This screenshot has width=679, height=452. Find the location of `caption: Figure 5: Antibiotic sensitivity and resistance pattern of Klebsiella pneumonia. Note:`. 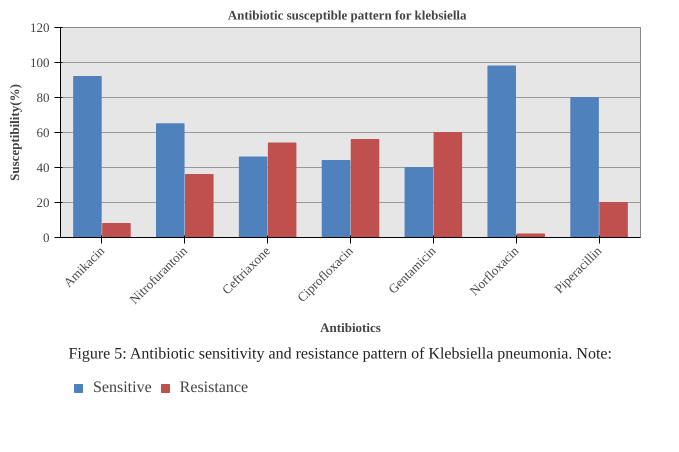

caption: Figure 5: Antibiotic sensitivity and resistance pattern of Klebsiella pneumonia. Note: is located at coordinates (340, 354).